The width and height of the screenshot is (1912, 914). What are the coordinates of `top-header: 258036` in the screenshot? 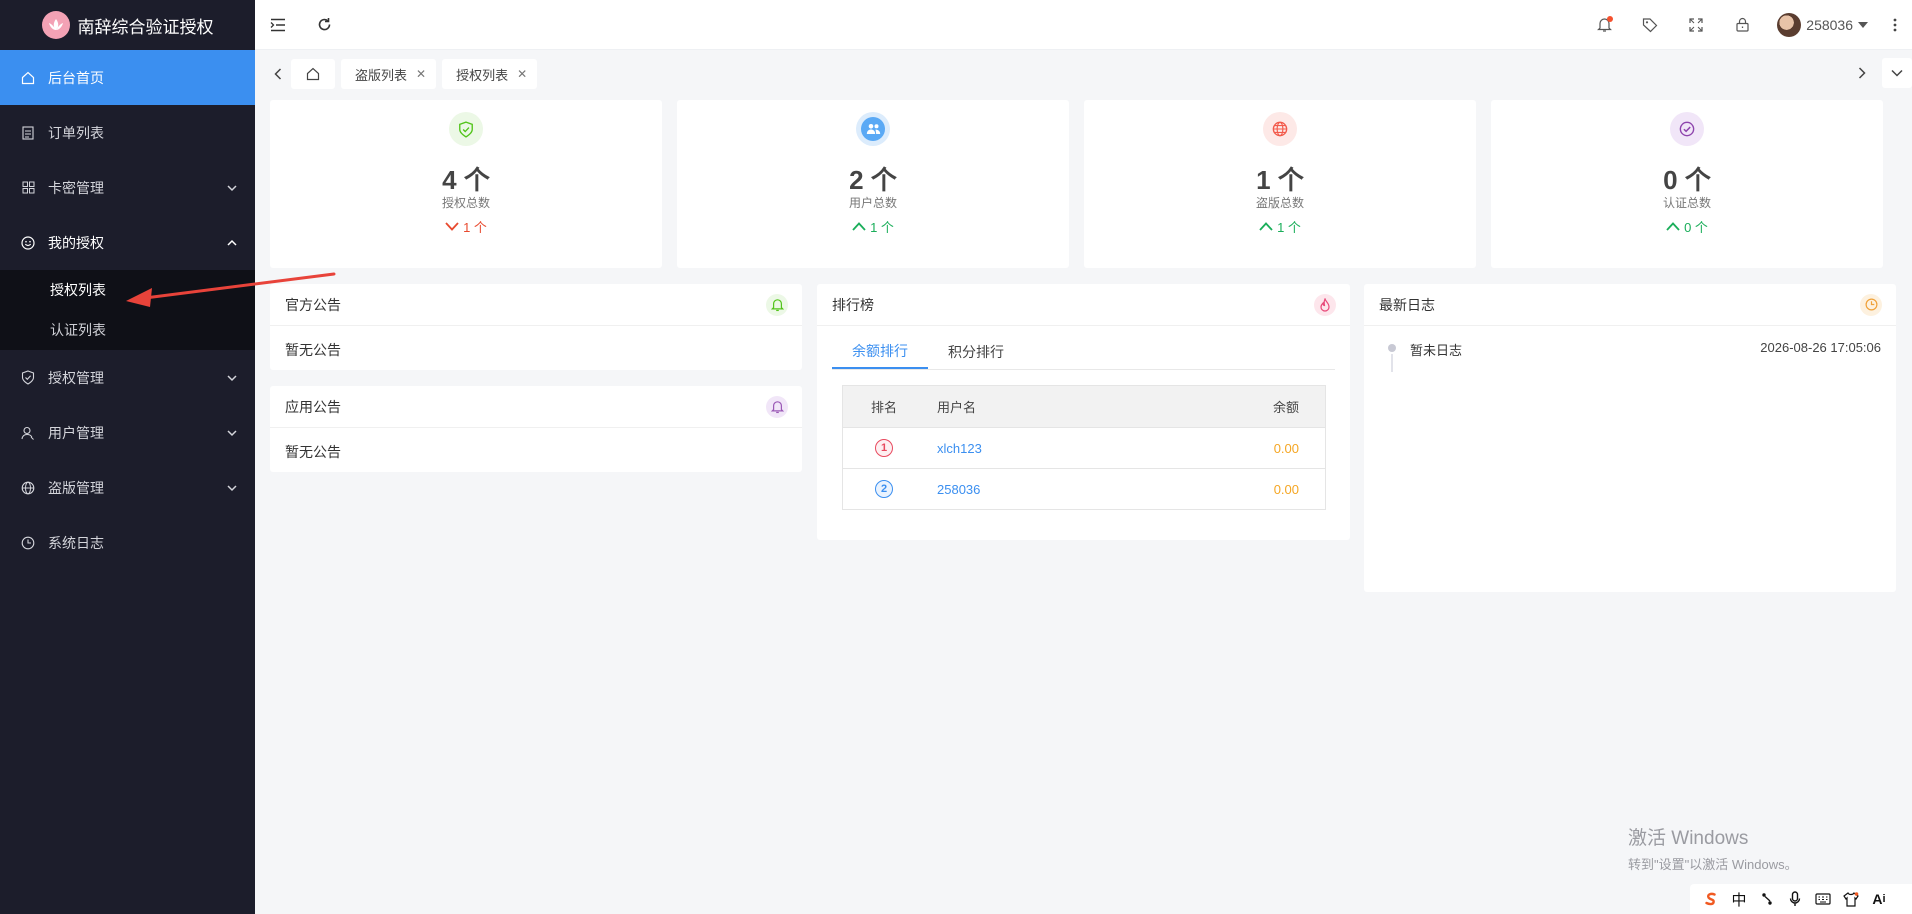 It's located at (1083, 25).